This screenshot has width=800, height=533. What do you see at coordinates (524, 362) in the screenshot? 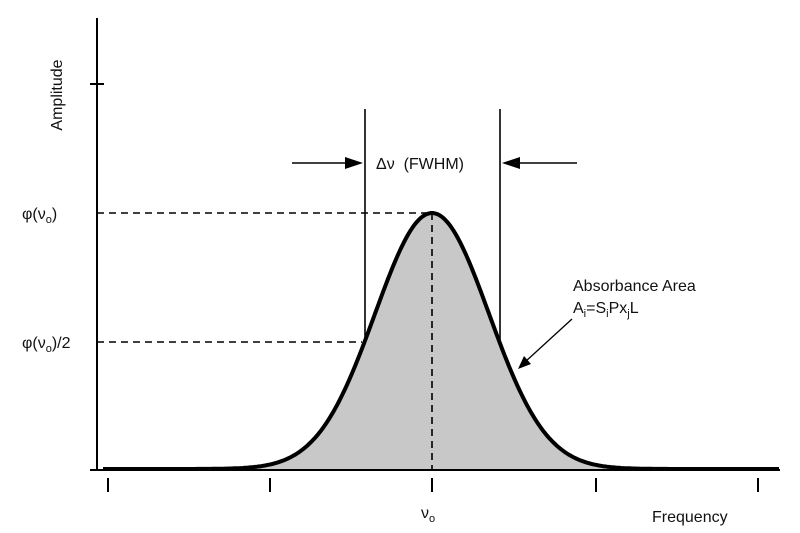
I see `area-pointer-arrow-head` at bounding box center [524, 362].